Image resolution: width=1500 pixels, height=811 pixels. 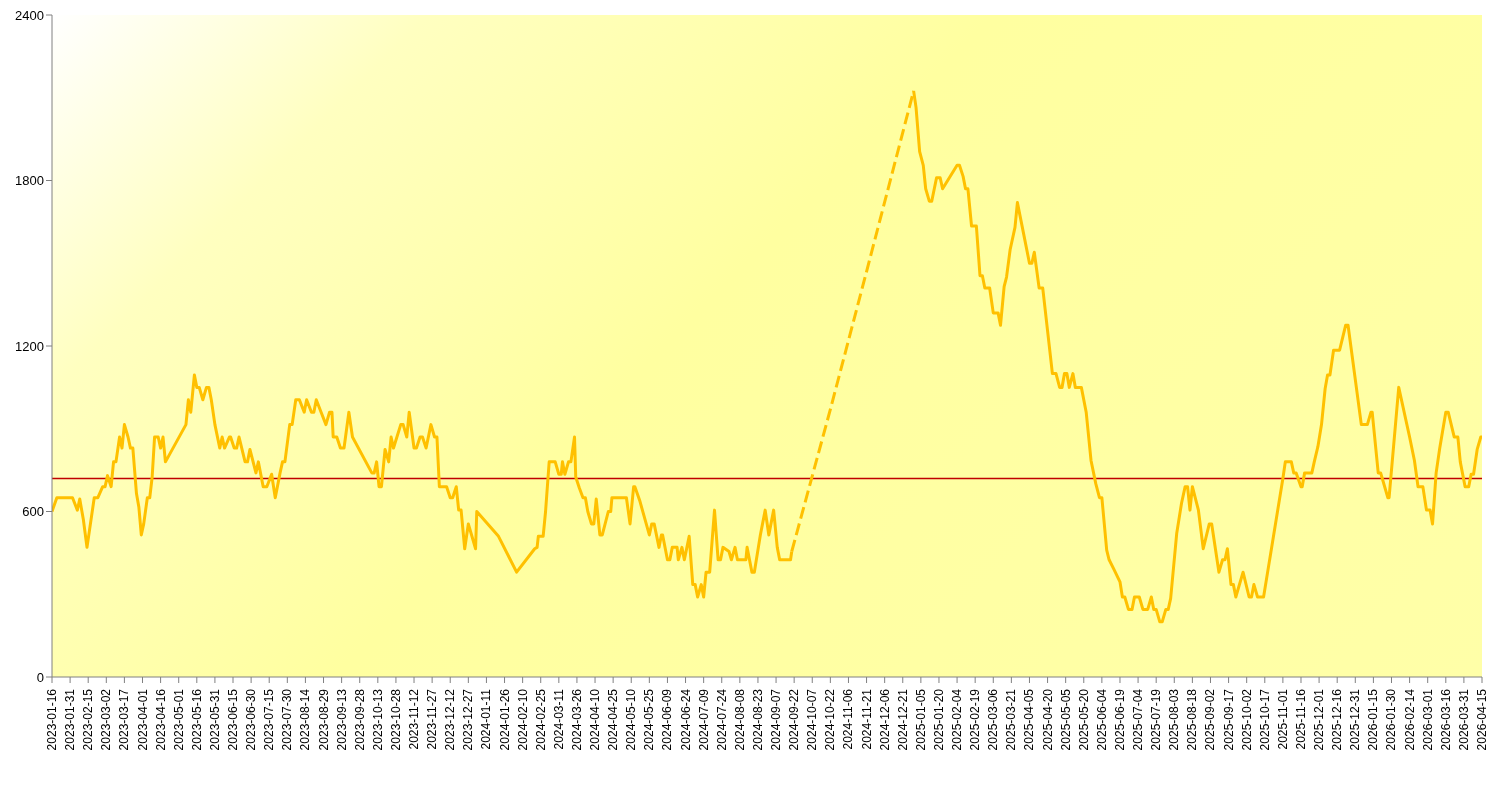 What do you see at coordinates (649, 719) in the screenshot?
I see `x-tick-label: 2024-05-25` at bounding box center [649, 719].